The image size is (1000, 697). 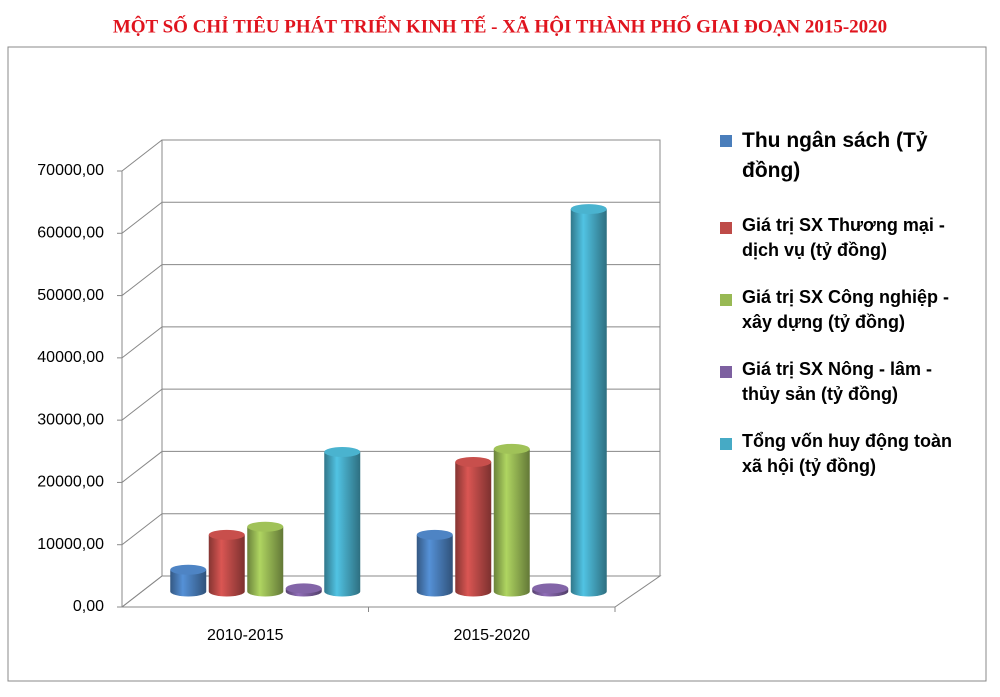 What do you see at coordinates (88, 606) in the screenshot?
I see `y-tick-label: 0,00` at bounding box center [88, 606].